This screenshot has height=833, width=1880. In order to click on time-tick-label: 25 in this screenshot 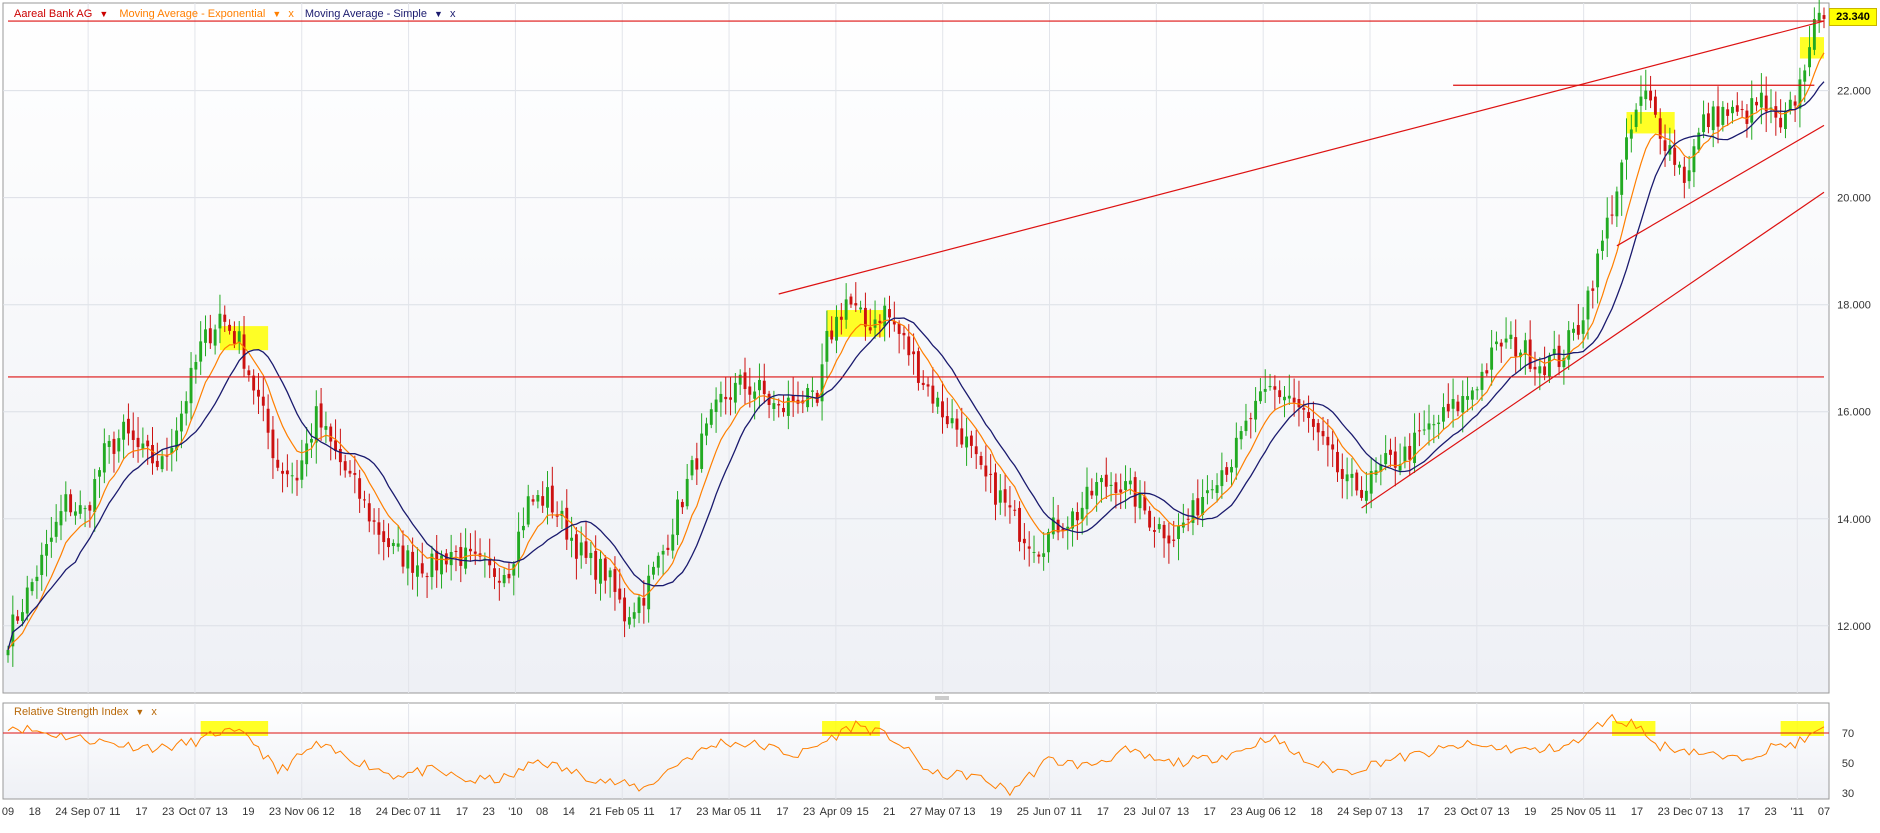, I will do `click(1023, 812)`.